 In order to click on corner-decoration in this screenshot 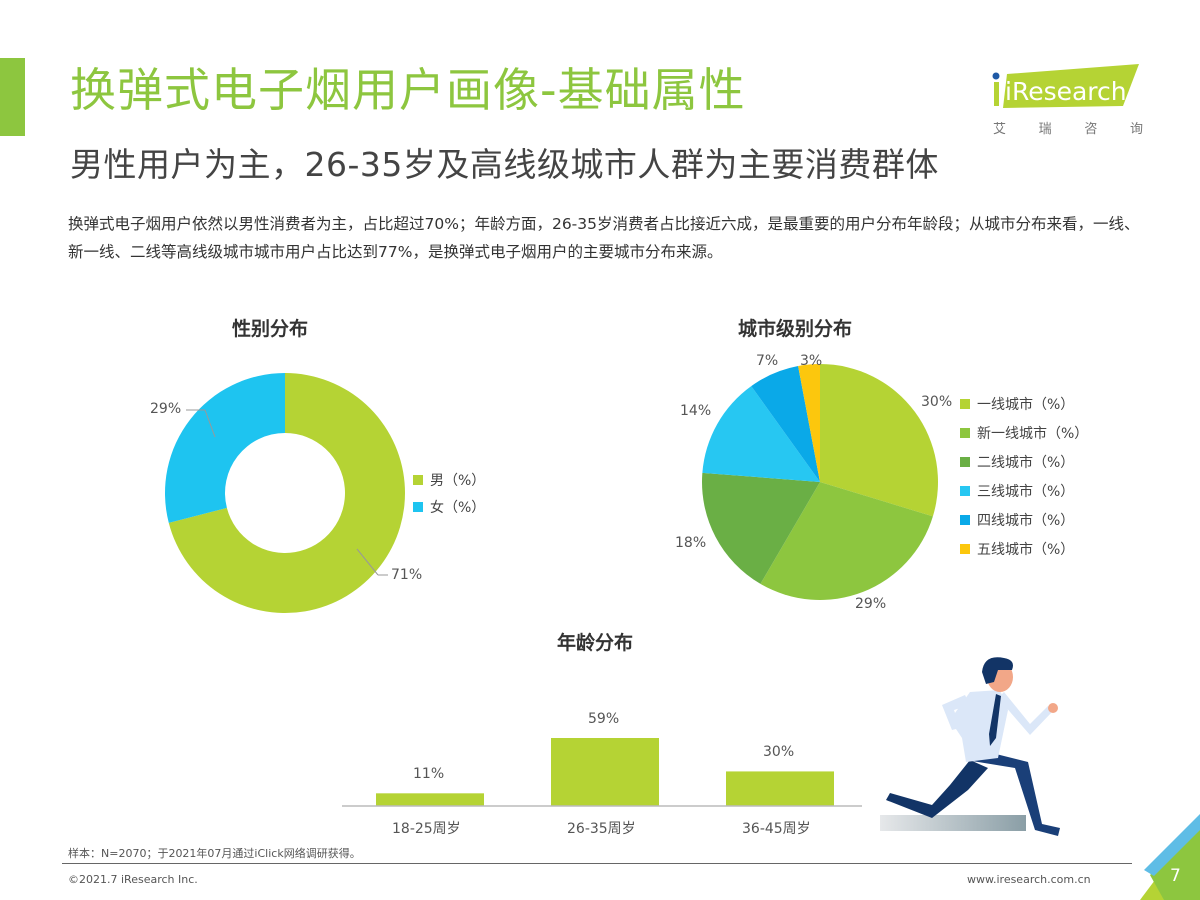, I will do `click(1170, 857)`.